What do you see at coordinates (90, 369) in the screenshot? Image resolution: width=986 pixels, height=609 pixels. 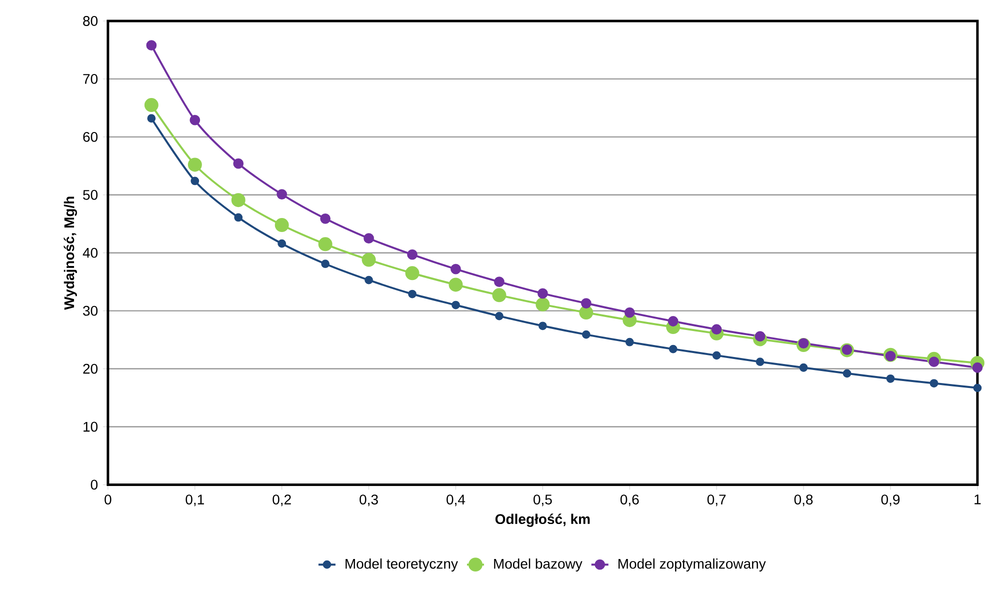 I see `y-tick-label: 20` at bounding box center [90, 369].